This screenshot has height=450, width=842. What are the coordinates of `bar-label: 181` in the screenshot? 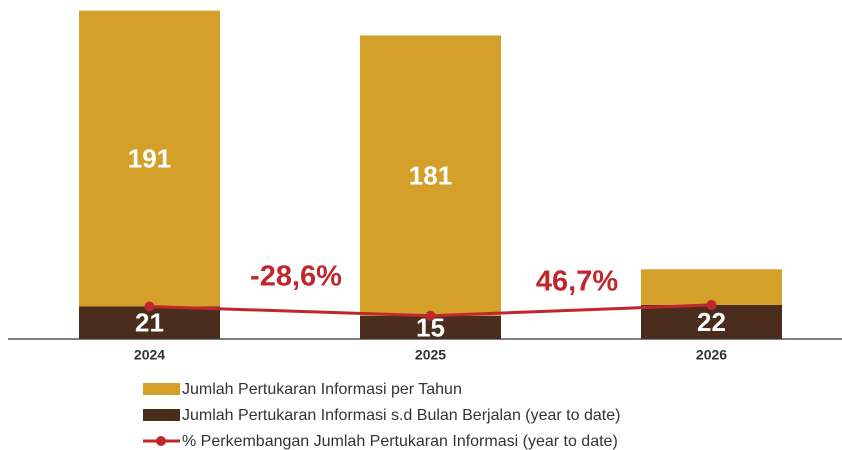 It's located at (430, 175).